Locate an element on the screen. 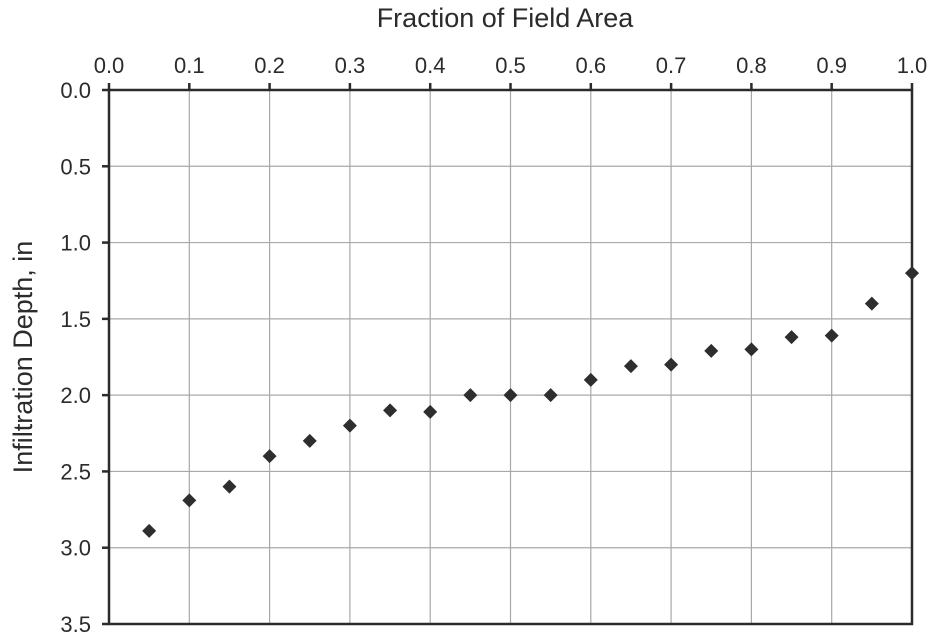 The image size is (940, 638). x-tick-label: 1.0 is located at coordinates (912, 65).